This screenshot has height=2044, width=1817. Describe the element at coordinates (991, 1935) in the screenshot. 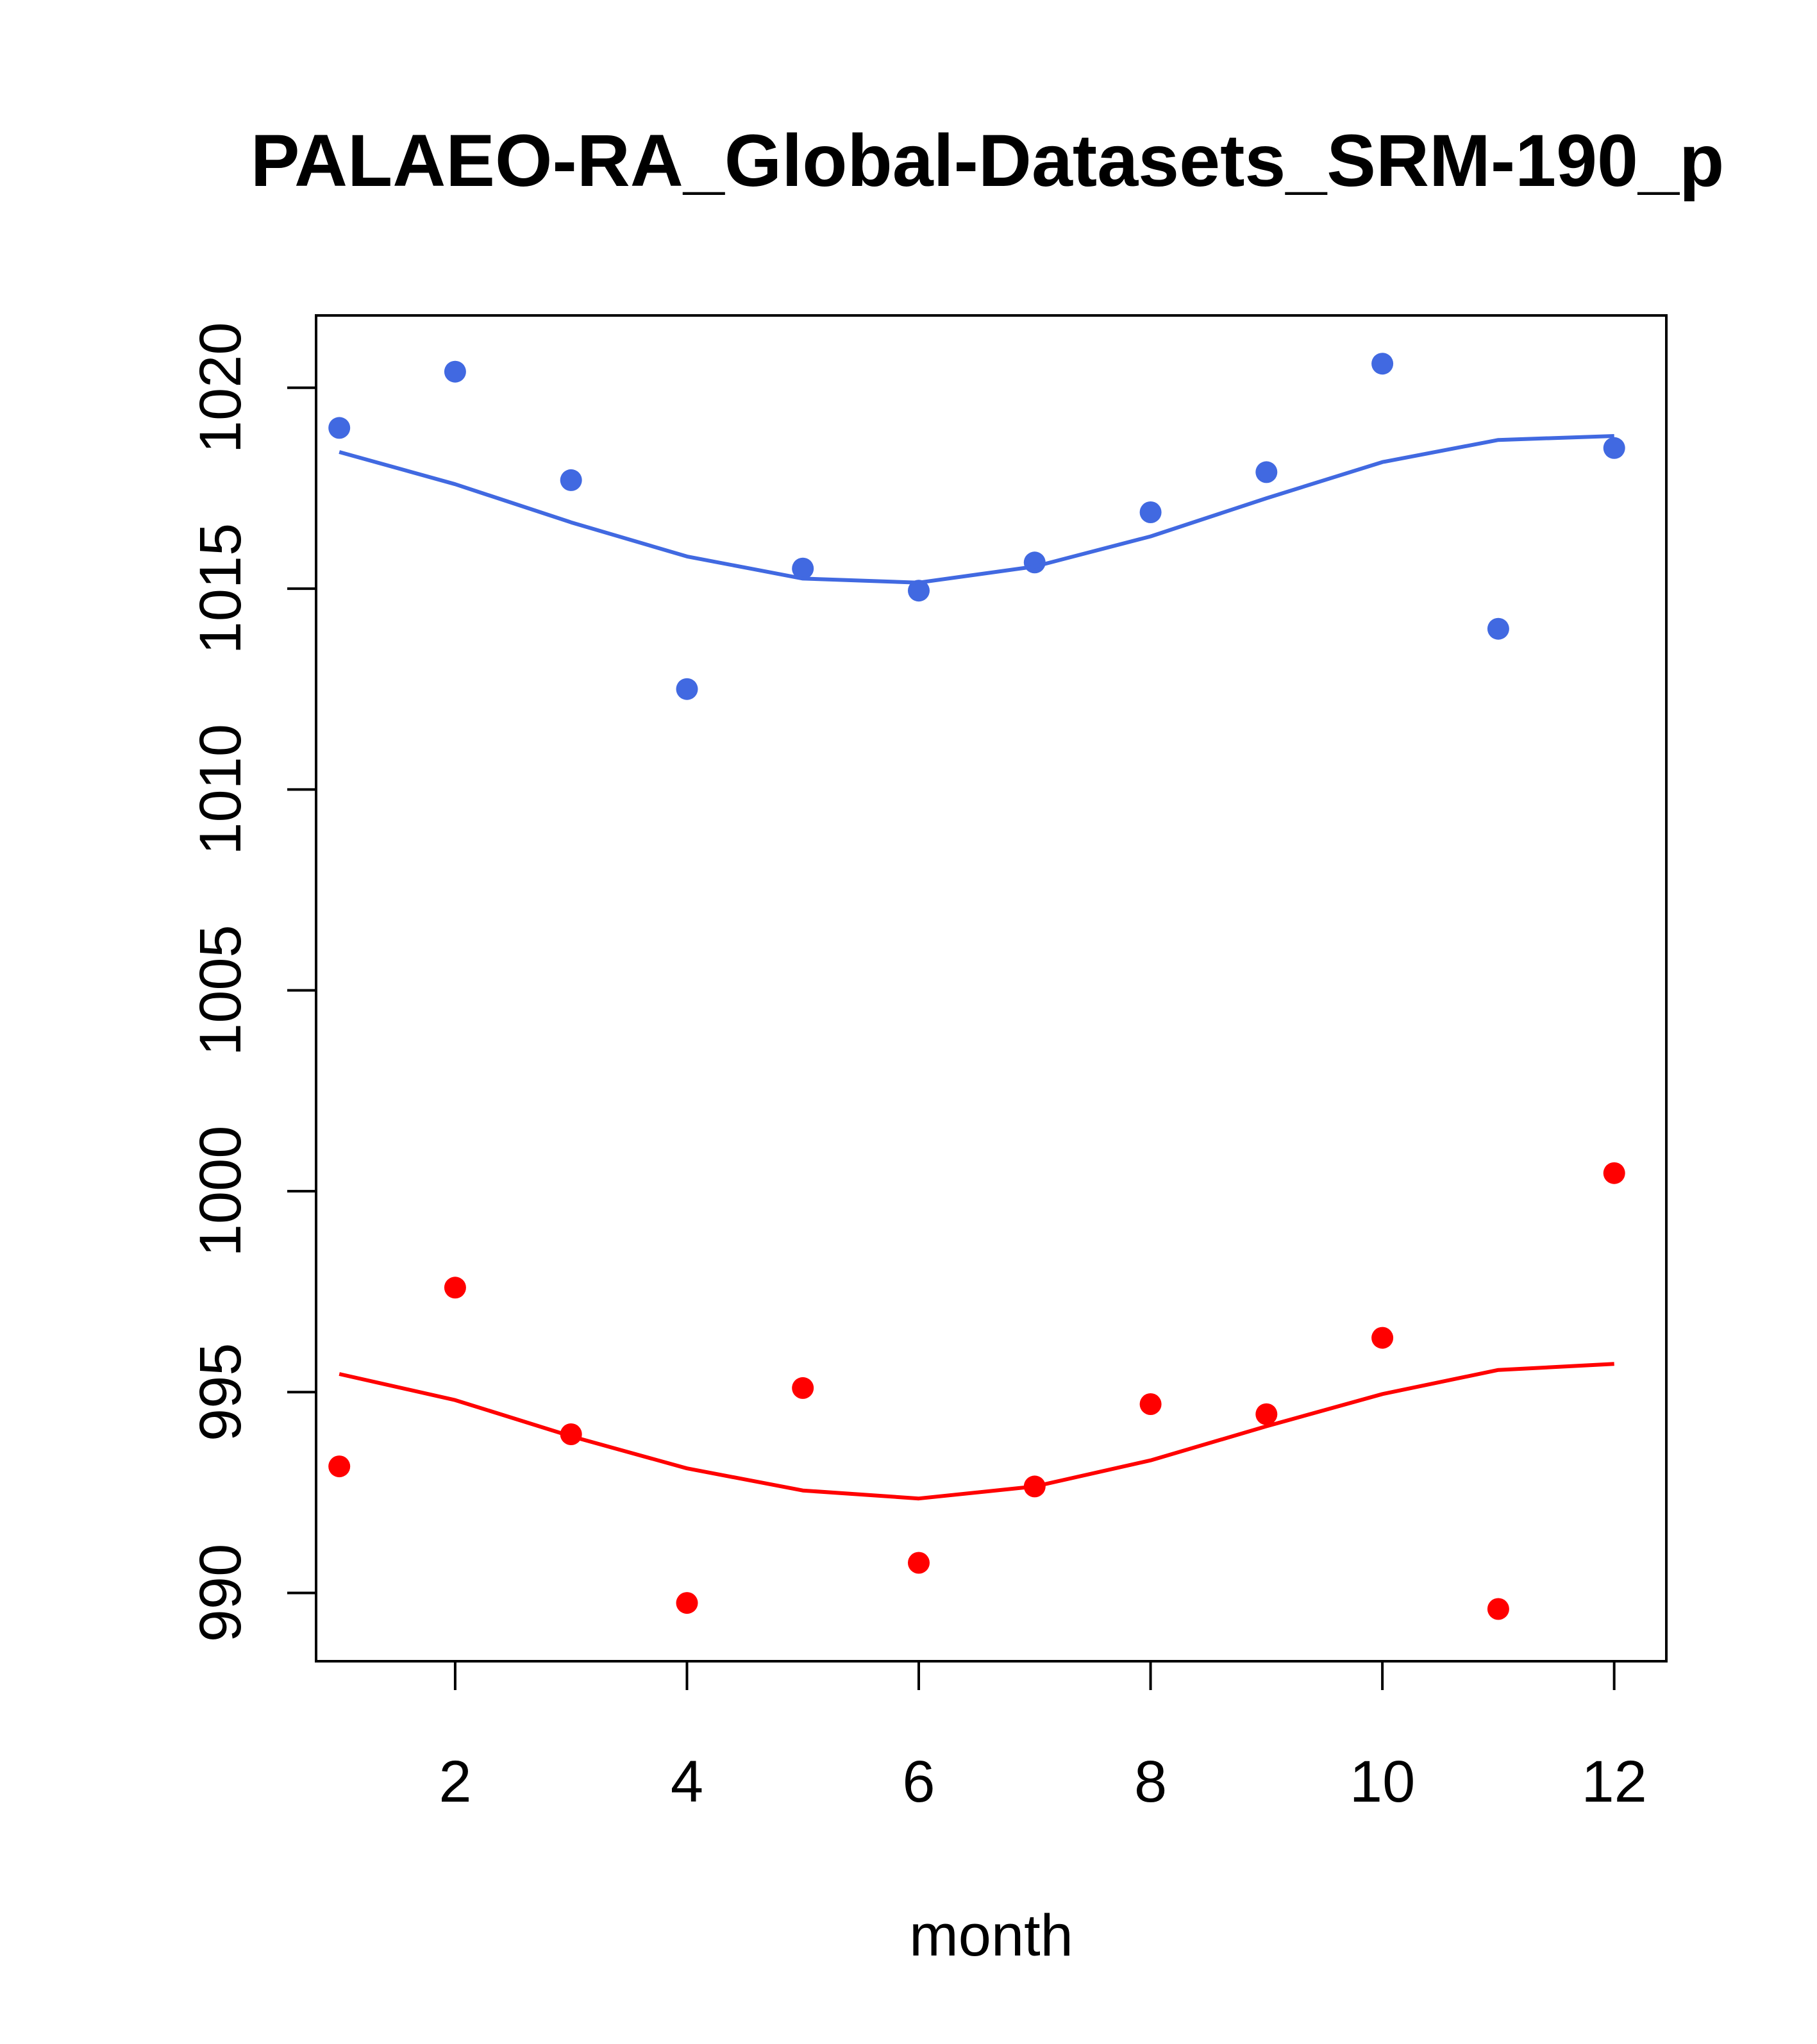

I see `x-axis-title: month` at that location.